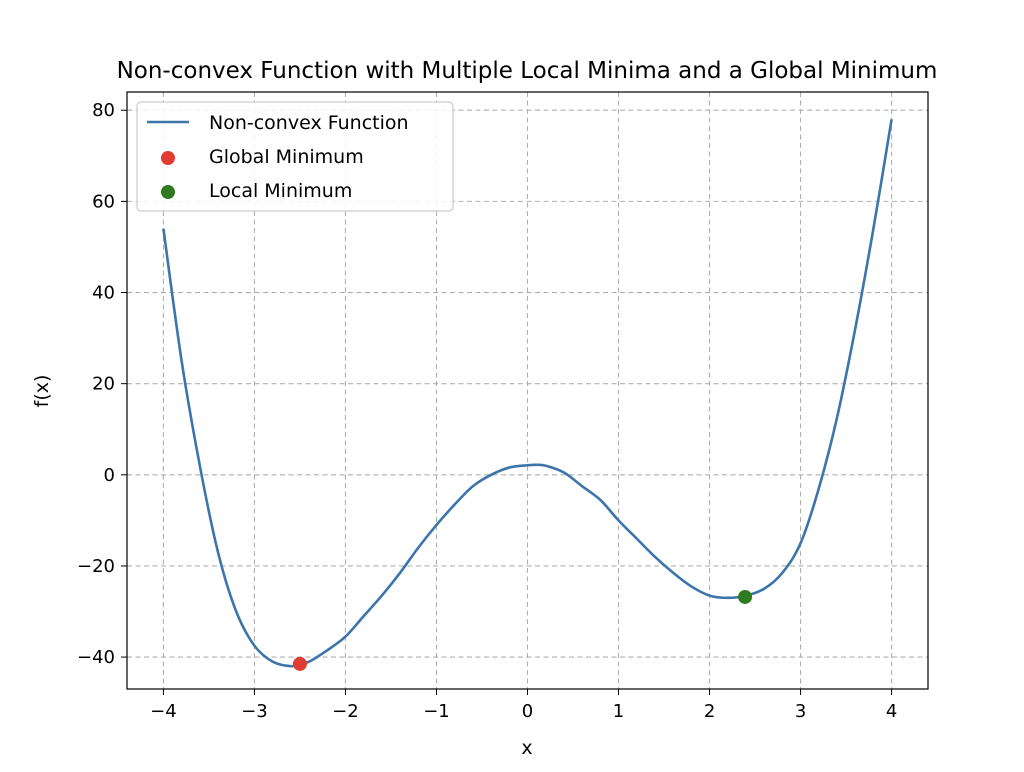 Image resolution: width=1024 pixels, height=772 pixels. Describe the element at coordinates (800, 711) in the screenshot. I see `x-tick-label: 3` at that location.